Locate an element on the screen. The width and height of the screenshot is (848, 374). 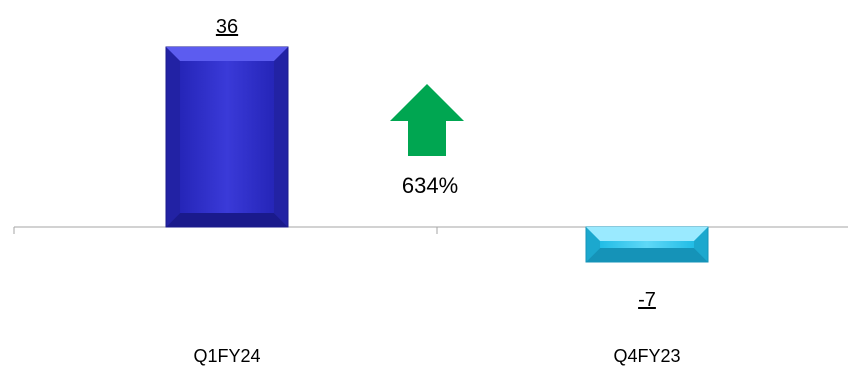
category-label-Q1FY24: Q1FY24 is located at coordinates (226, 356).